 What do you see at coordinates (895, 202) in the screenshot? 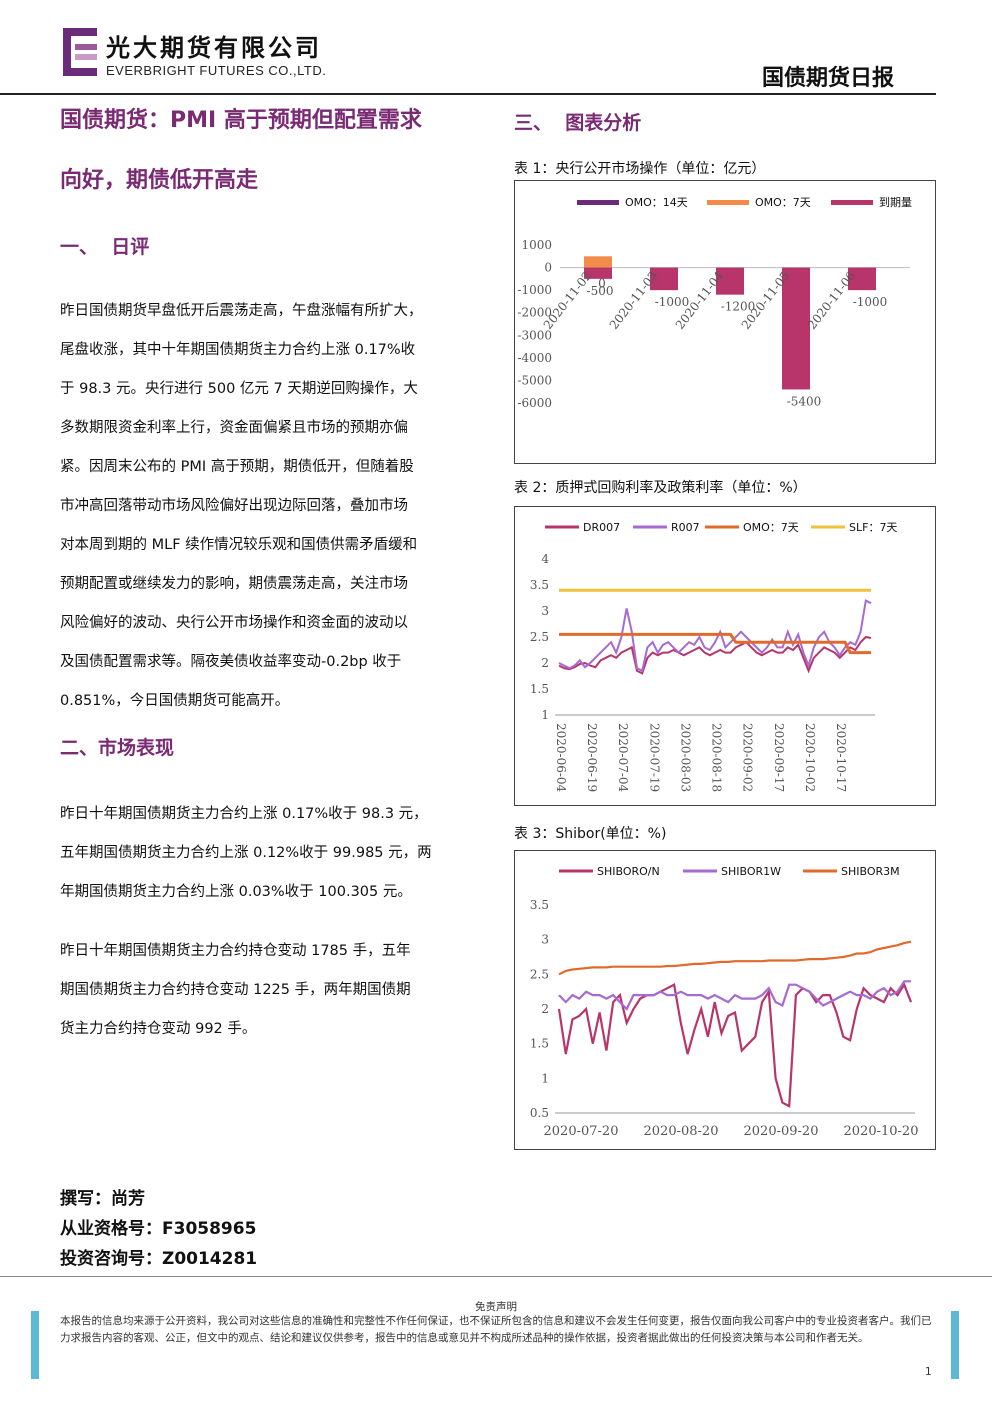
I see `chart1-legend-label: 到期量` at bounding box center [895, 202].